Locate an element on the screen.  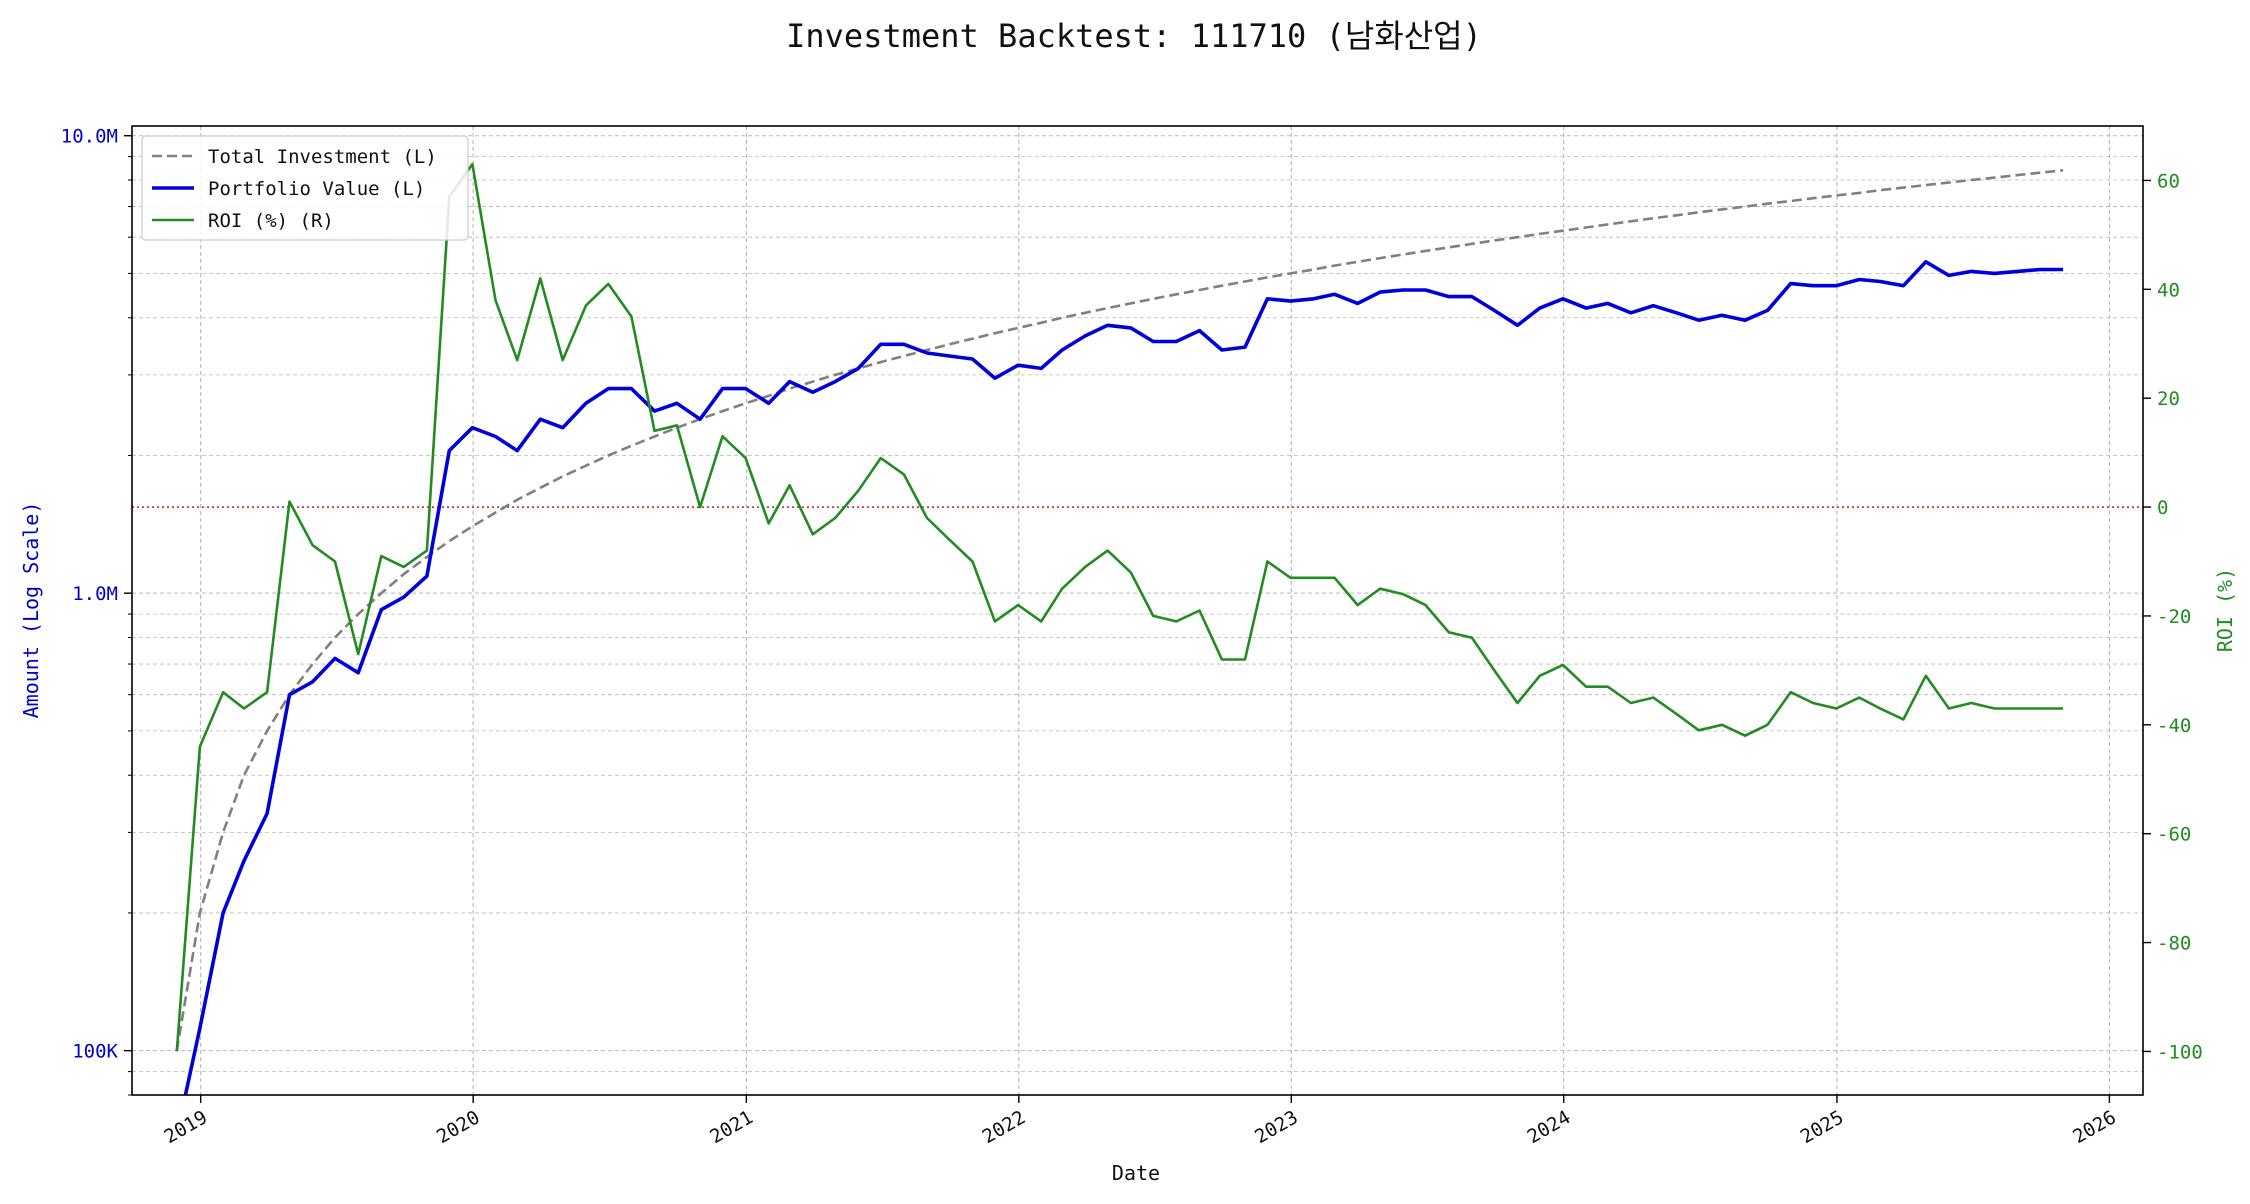
chart-title: Investment Backtest: 111710 (남화산업) is located at coordinates (1134, 36).